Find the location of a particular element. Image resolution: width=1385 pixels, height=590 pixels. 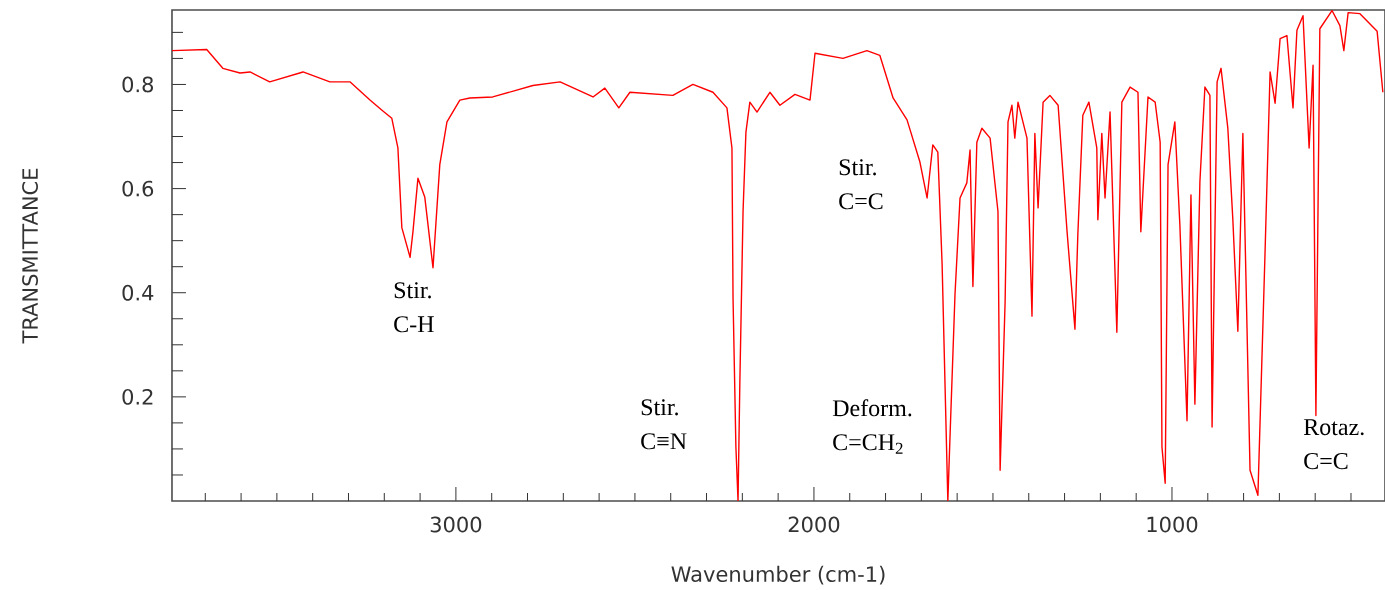

annotation: Stir. C-H is located at coordinates (414, 307).